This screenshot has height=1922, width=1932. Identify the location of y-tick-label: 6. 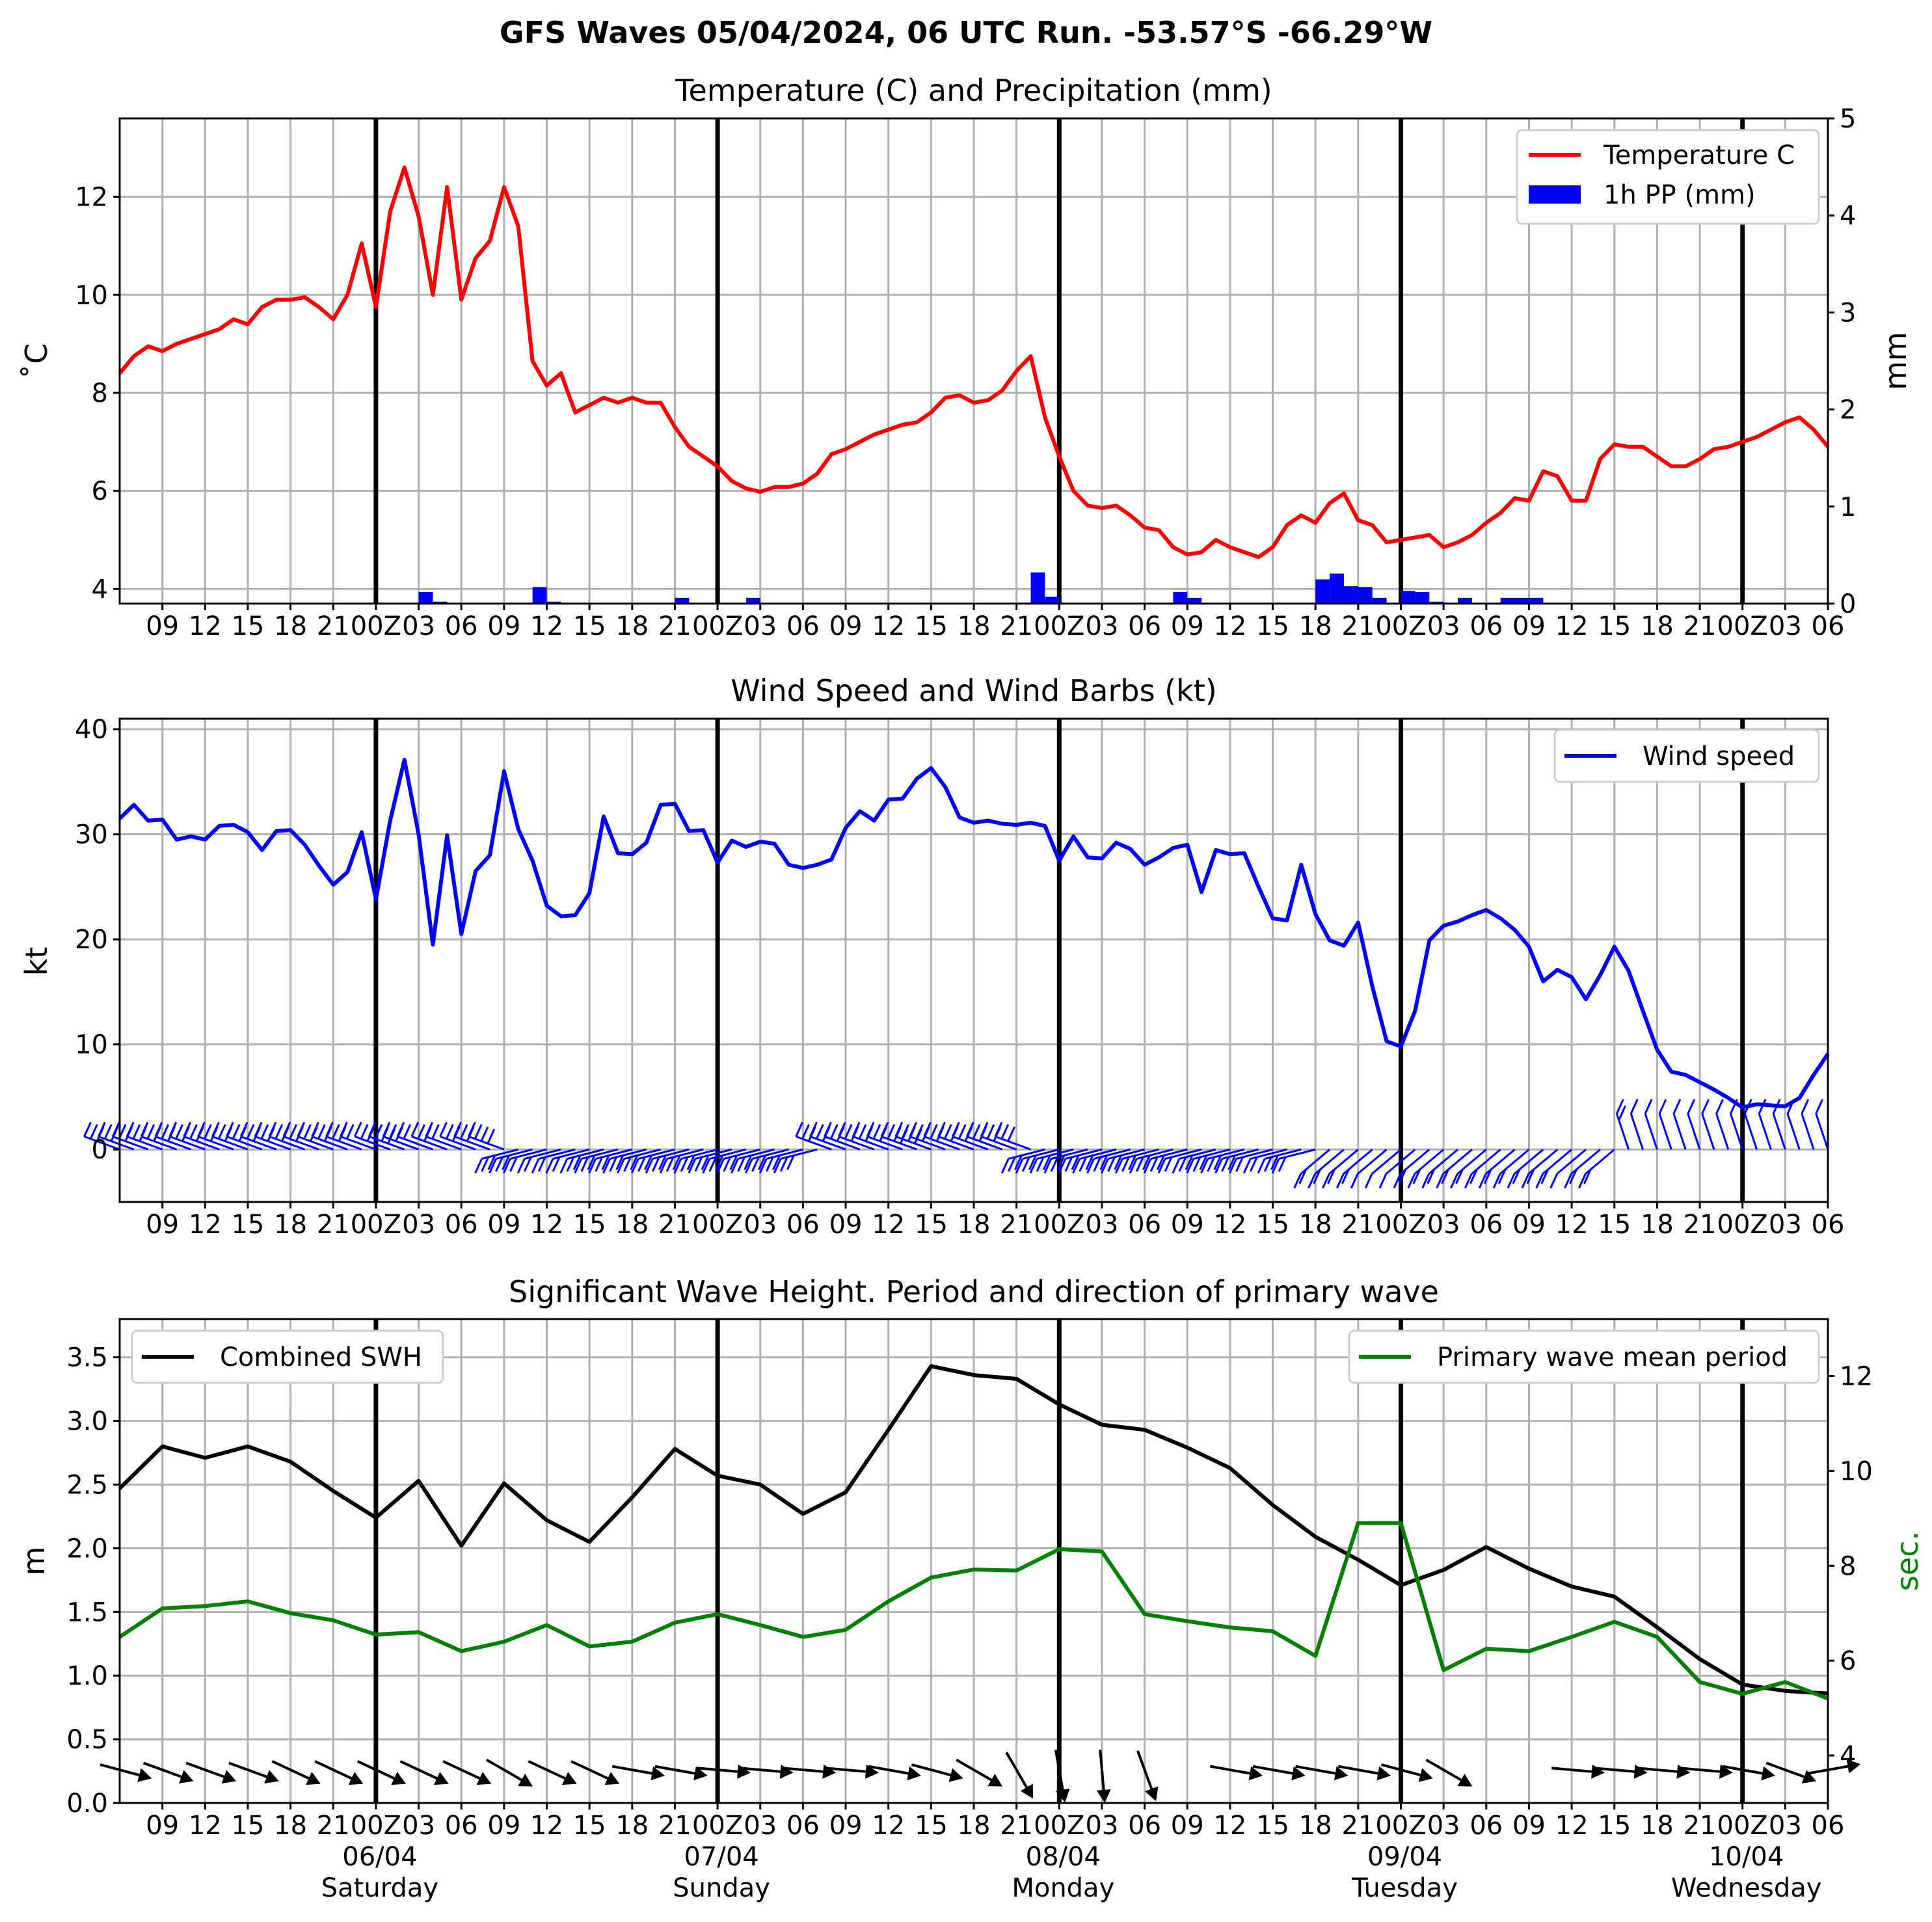
(100, 492).